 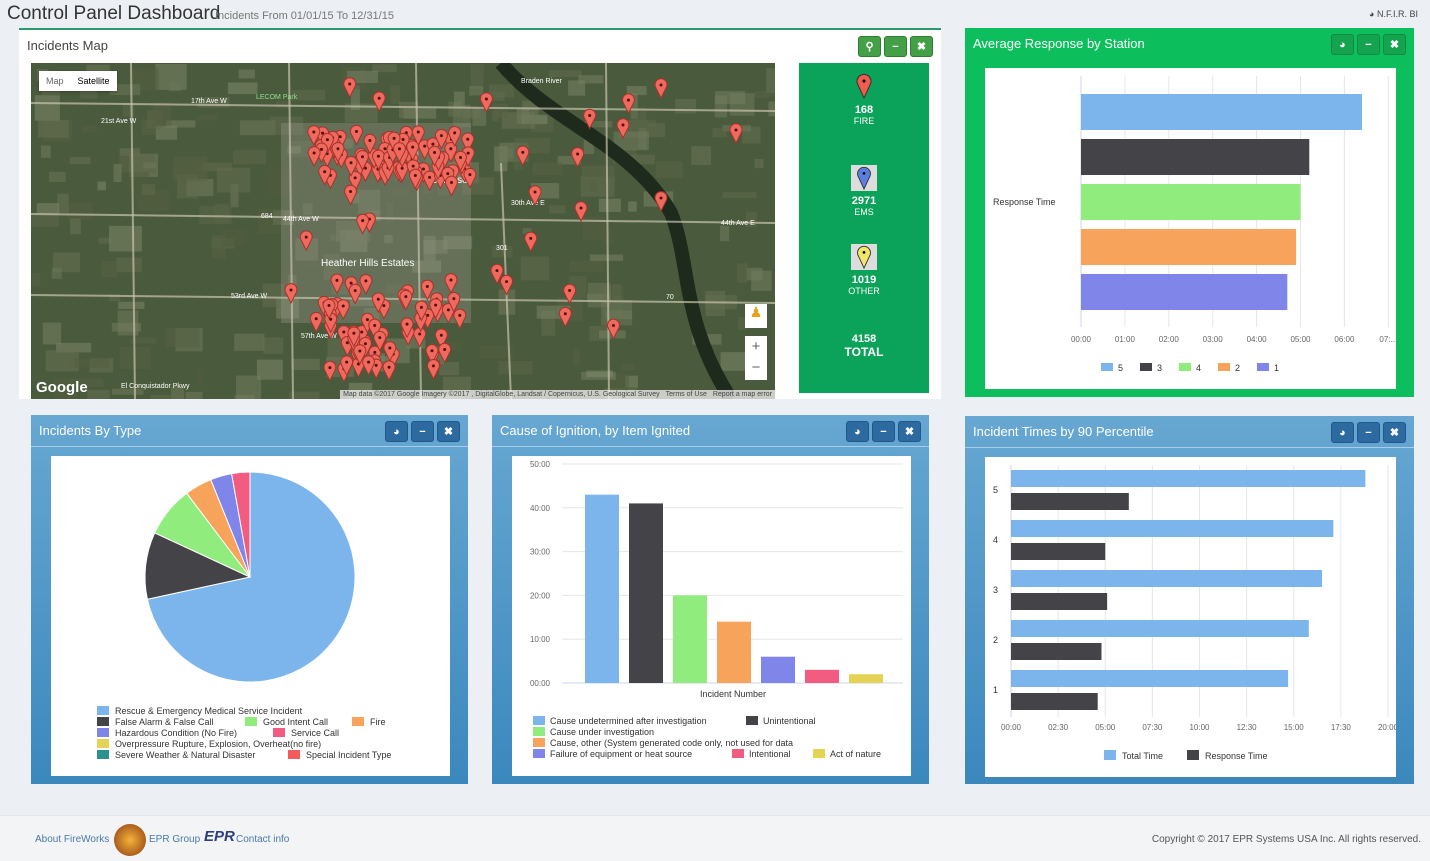 What do you see at coordinates (119, 121) in the screenshot?
I see `map-label: 21st Ave W` at bounding box center [119, 121].